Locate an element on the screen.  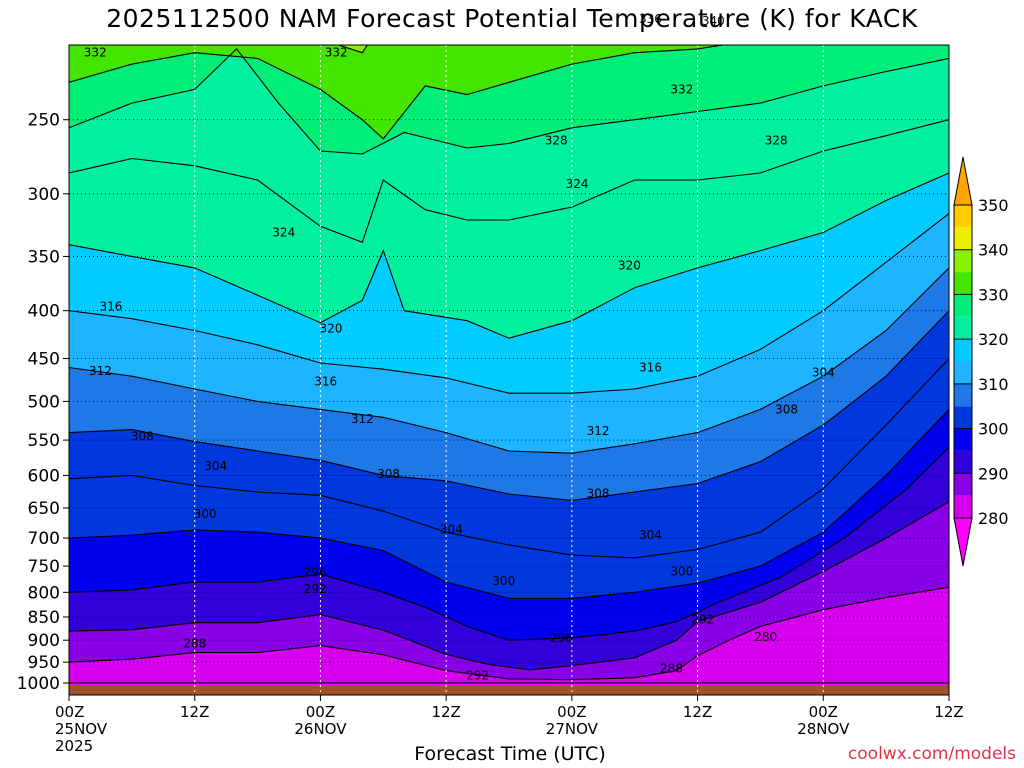
x-tick-label: 28NOV is located at coordinates (823, 729).